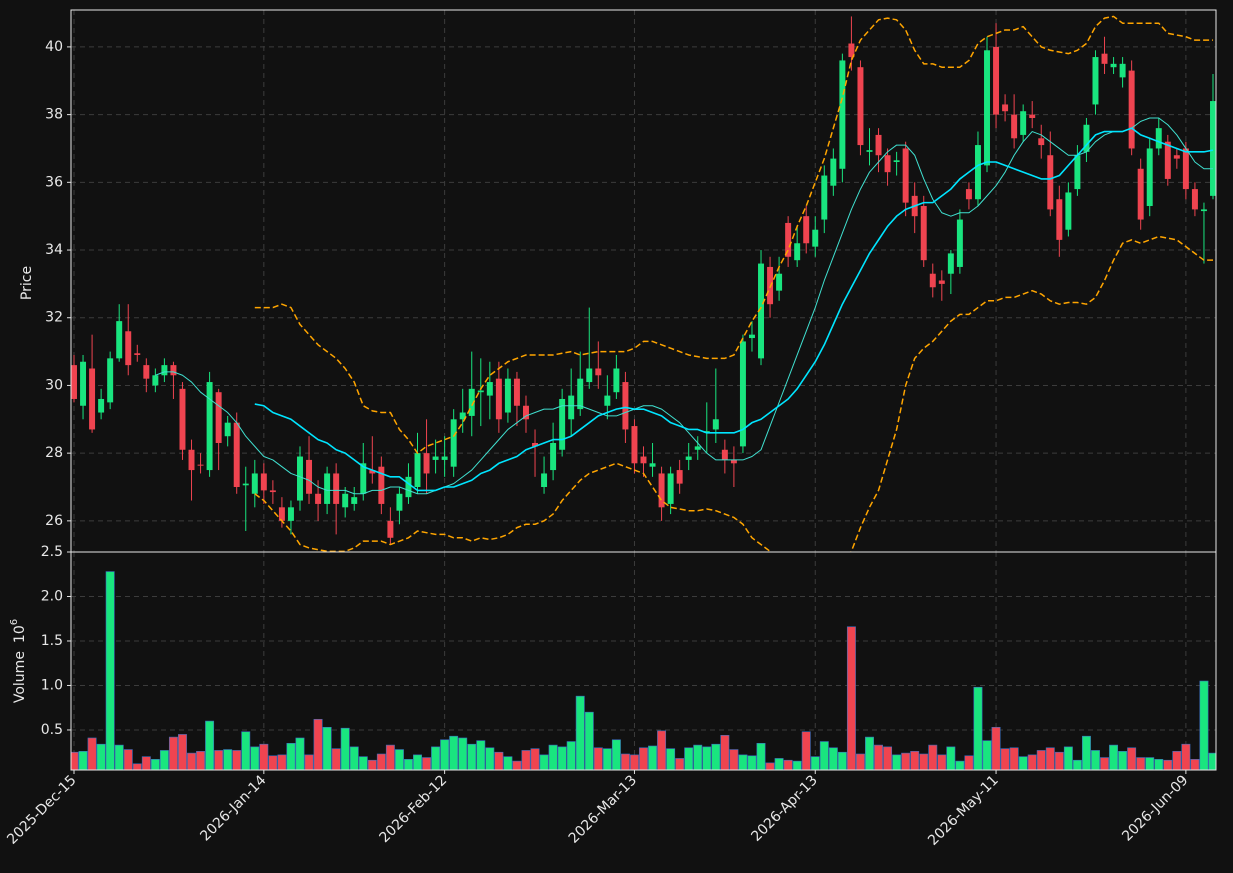 The width and height of the screenshot is (1233, 873). Describe the element at coordinates (14, 622) in the screenshot. I see `volume-scale-exponent: 6` at that location.